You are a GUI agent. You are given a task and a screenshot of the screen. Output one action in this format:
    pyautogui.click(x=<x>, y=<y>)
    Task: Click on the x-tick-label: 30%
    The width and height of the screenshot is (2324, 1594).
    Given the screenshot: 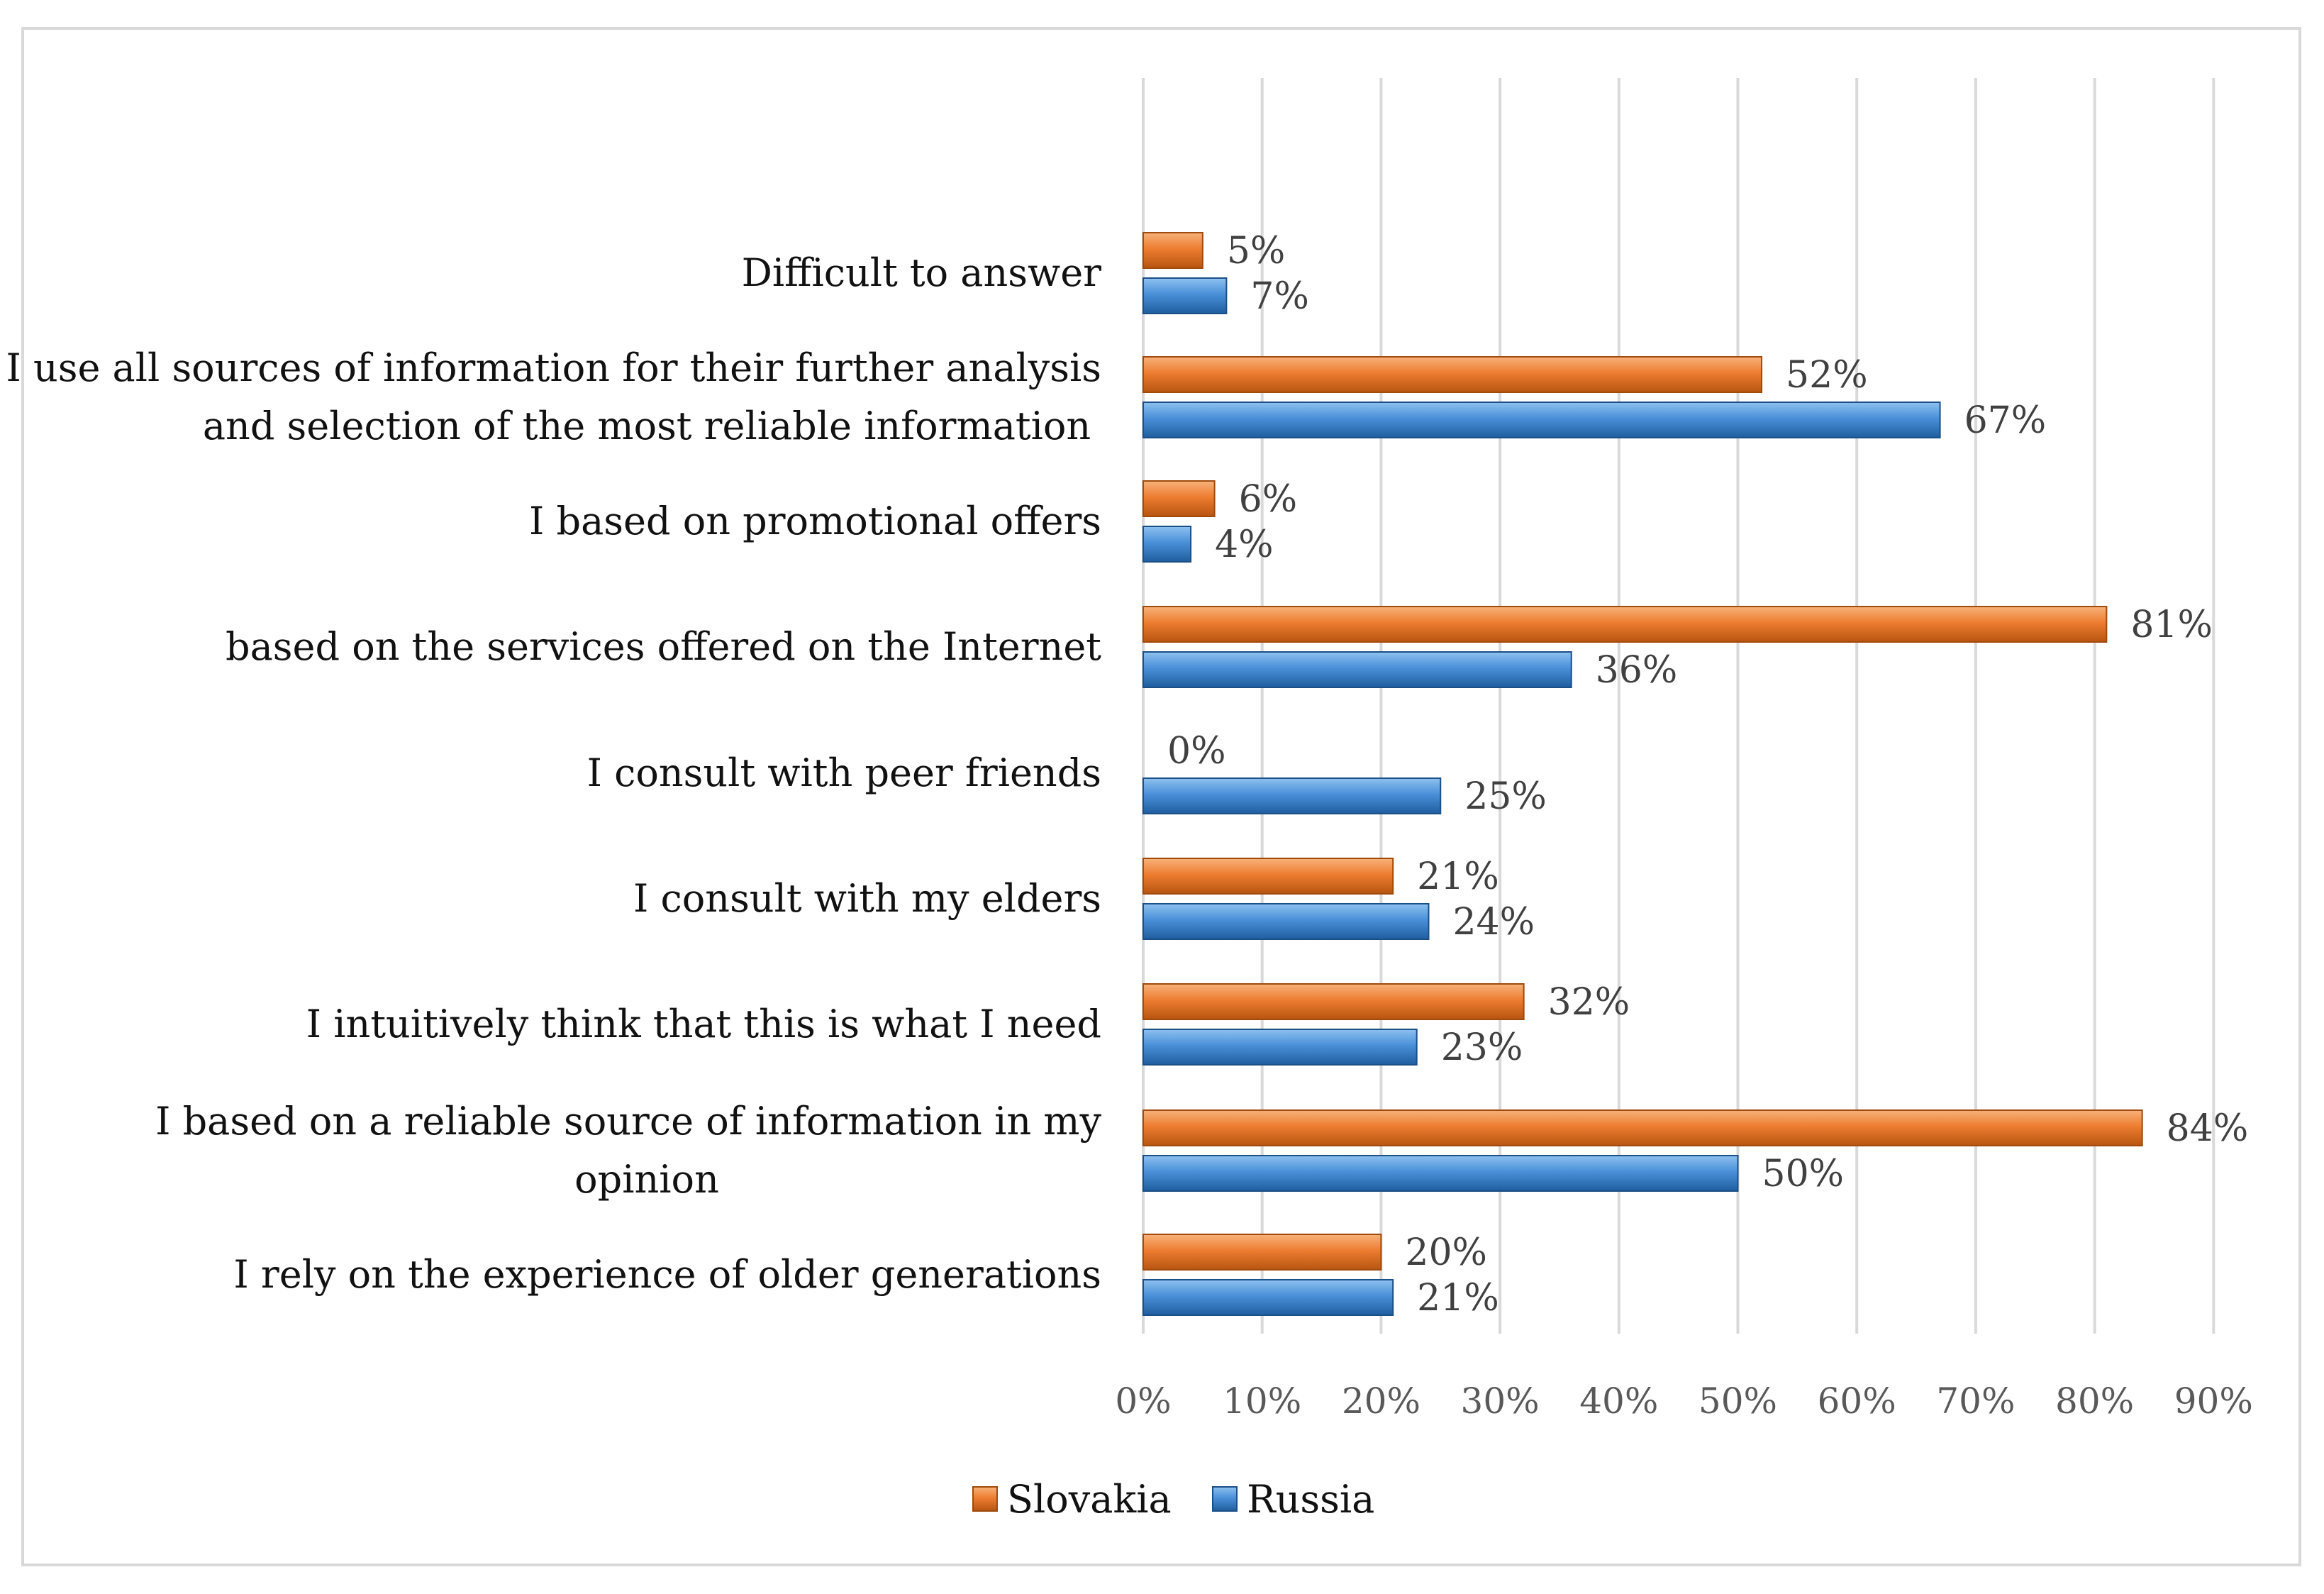 What is the action you would take?
    pyautogui.click(x=1500, y=1401)
    